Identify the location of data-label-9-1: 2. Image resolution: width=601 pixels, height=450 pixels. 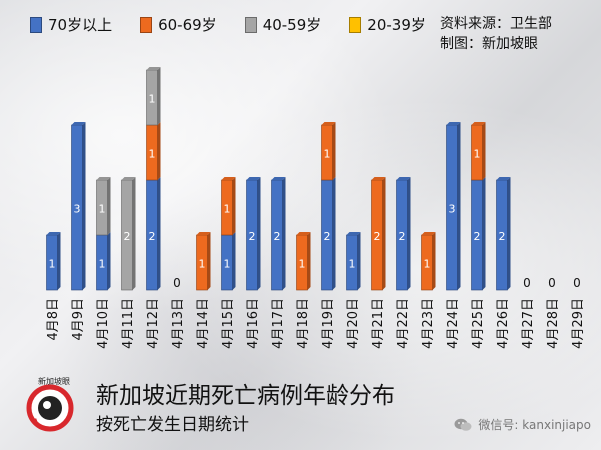
(252, 236).